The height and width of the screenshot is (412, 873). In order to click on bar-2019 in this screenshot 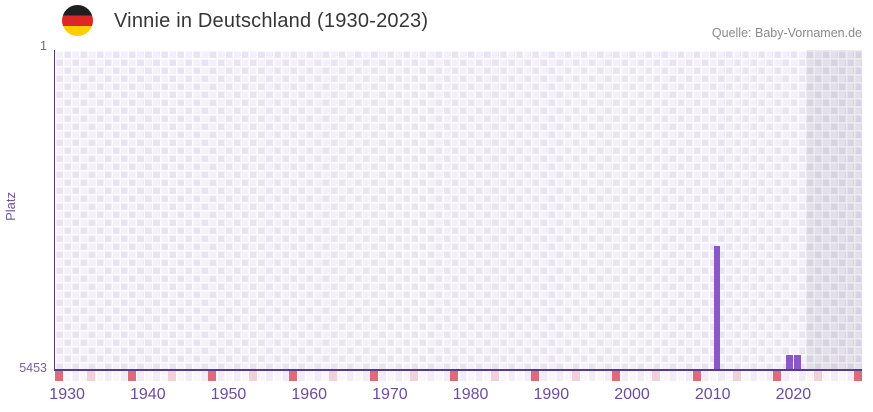, I will do `click(789, 361)`.